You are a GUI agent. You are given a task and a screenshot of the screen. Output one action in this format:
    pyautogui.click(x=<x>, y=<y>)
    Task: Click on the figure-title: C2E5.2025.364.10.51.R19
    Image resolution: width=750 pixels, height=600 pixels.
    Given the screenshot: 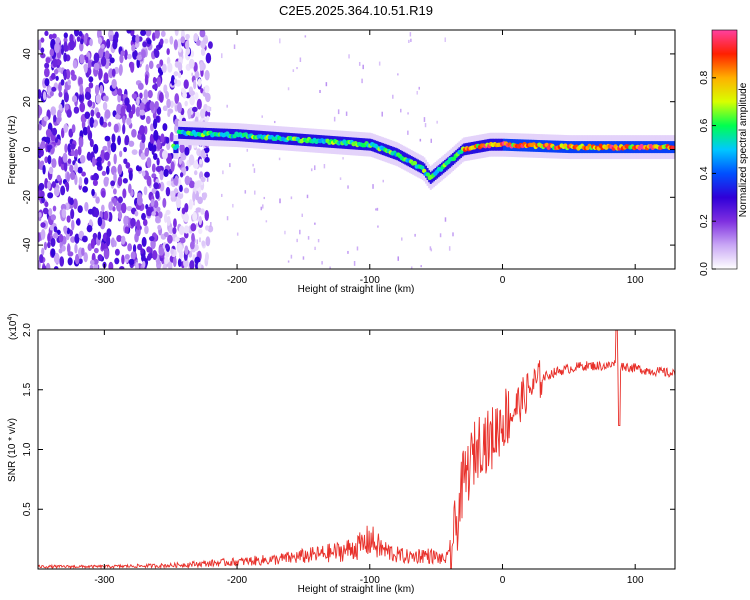 What is the action you would take?
    pyautogui.click(x=356, y=10)
    